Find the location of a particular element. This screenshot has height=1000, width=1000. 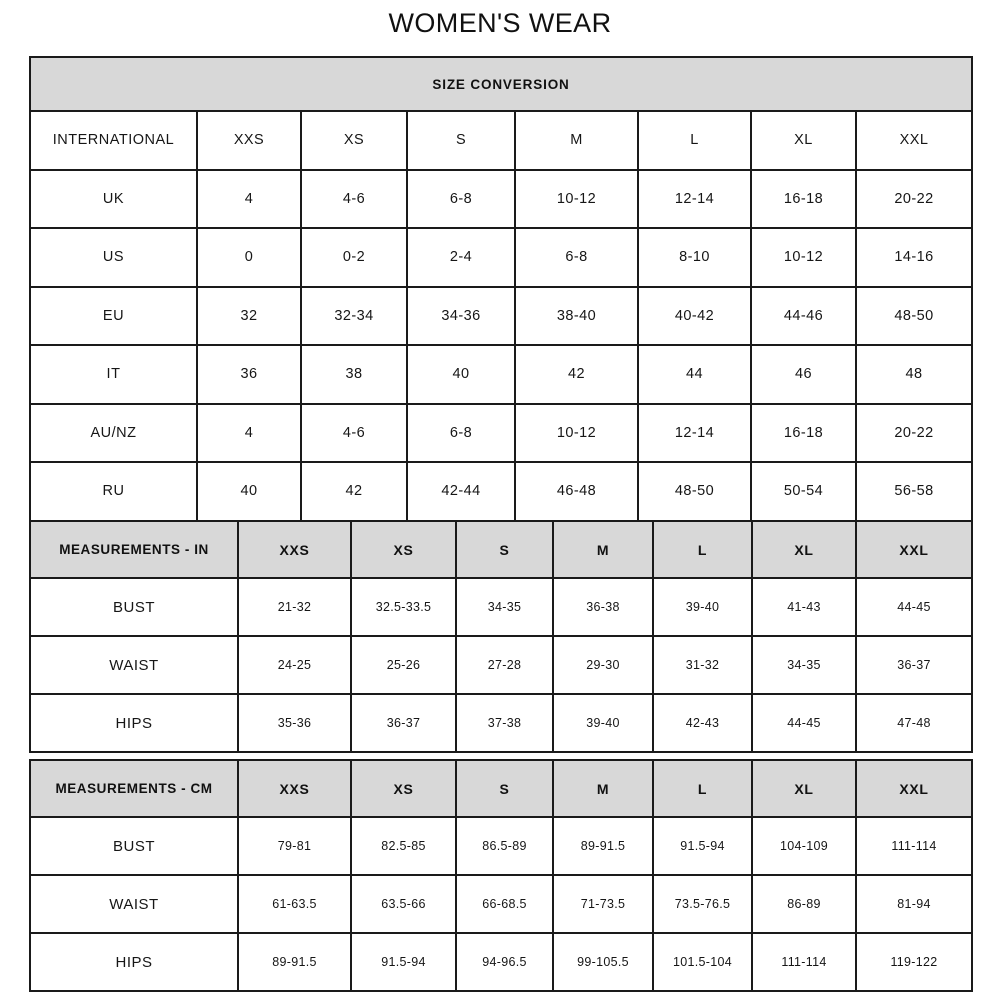

column-header-international: INTERNATIONAL is located at coordinates (113, 140).